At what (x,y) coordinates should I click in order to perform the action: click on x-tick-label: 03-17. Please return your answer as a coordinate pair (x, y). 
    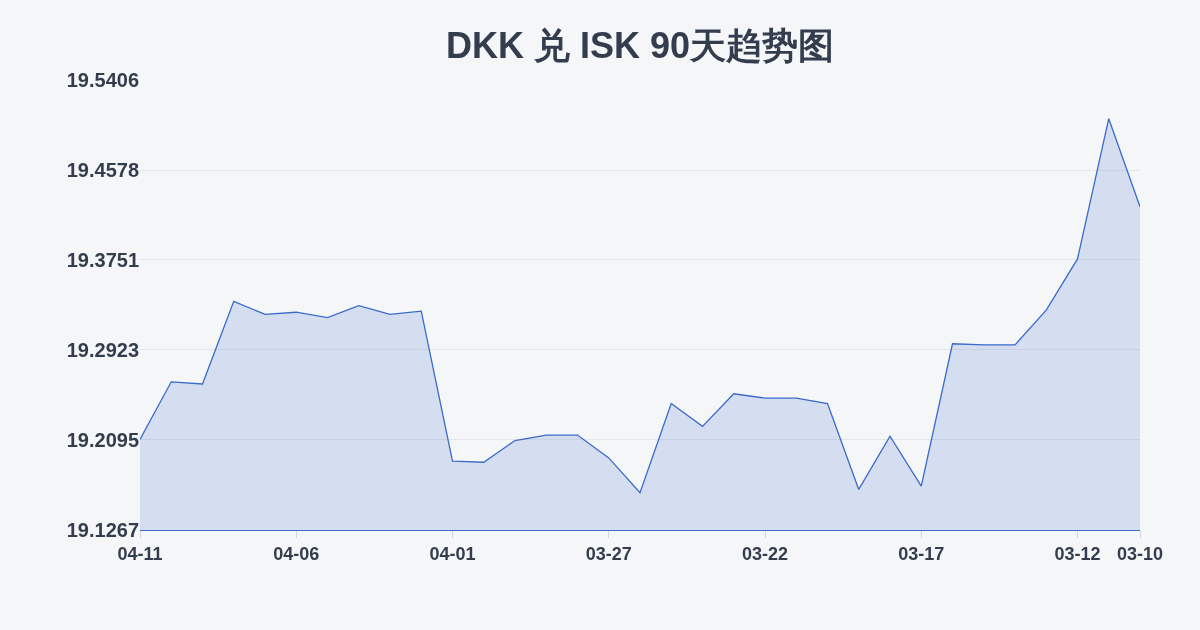
    Looking at the image, I should click on (921, 553).